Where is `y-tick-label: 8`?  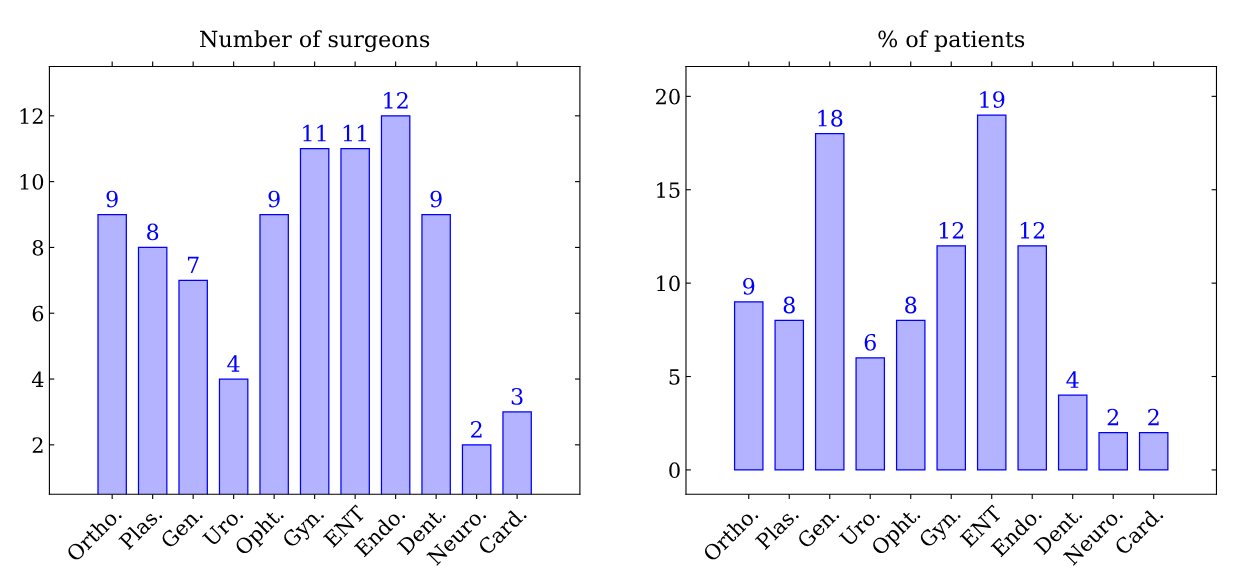
y-tick-label: 8 is located at coordinates (38, 247).